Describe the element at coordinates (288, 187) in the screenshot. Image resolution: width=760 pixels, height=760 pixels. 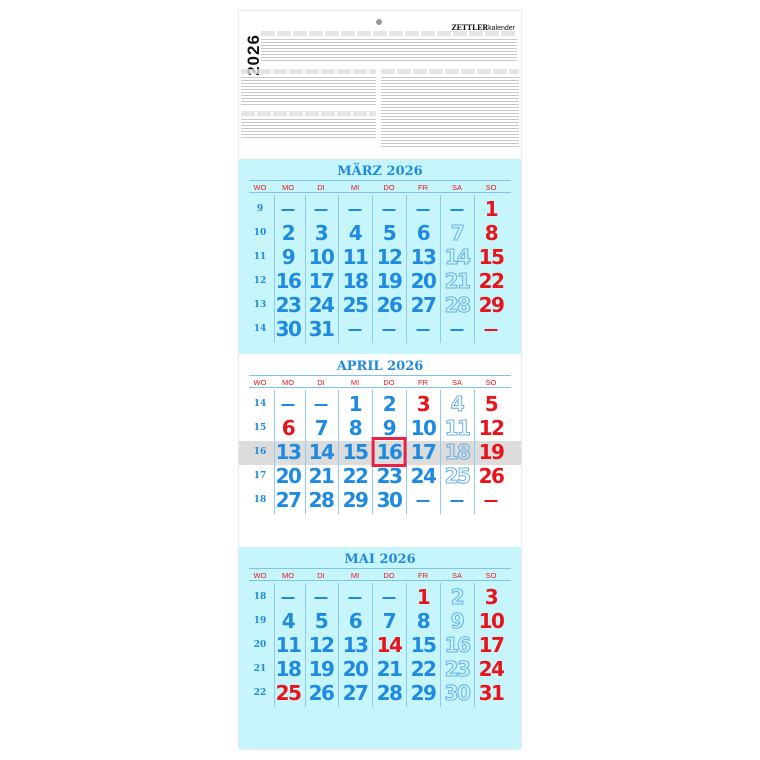
I see `weekday-header: MO` at that location.